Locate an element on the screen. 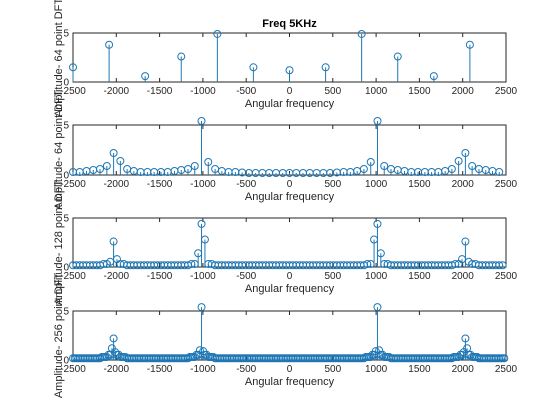 This screenshot has width=560, height=420. y-axis-label: Amplitude- 256 point DFT is located at coordinates (59, 336).